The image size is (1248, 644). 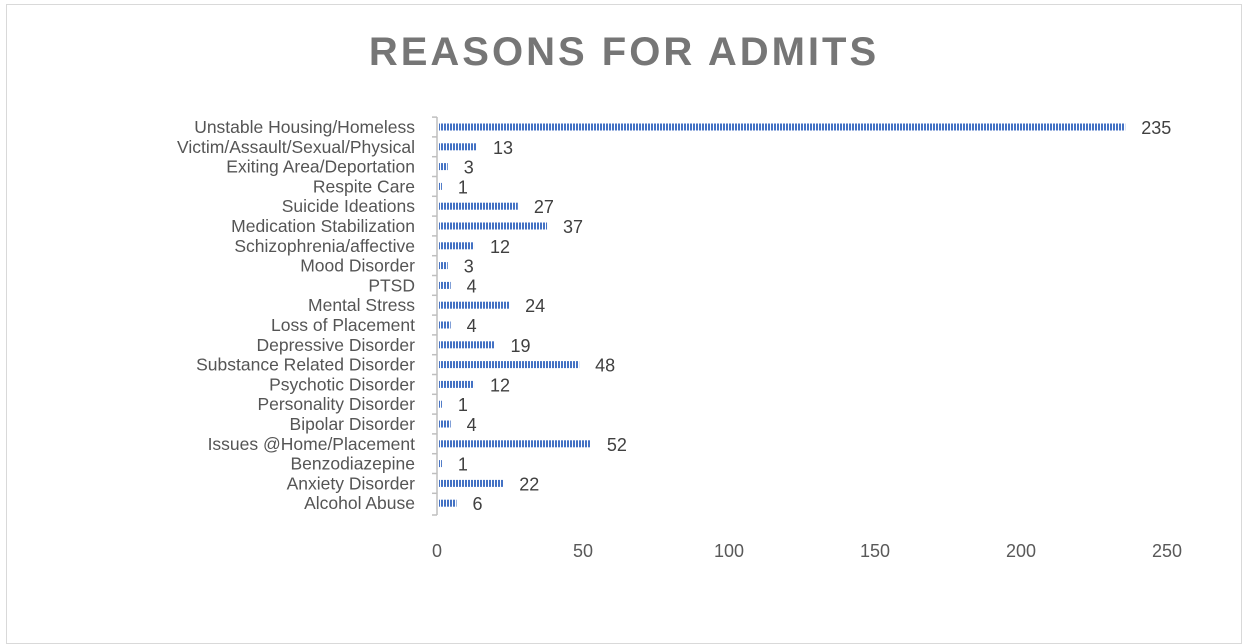 What do you see at coordinates (544, 207) in the screenshot?
I see `data-label: 27` at bounding box center [544, 207].